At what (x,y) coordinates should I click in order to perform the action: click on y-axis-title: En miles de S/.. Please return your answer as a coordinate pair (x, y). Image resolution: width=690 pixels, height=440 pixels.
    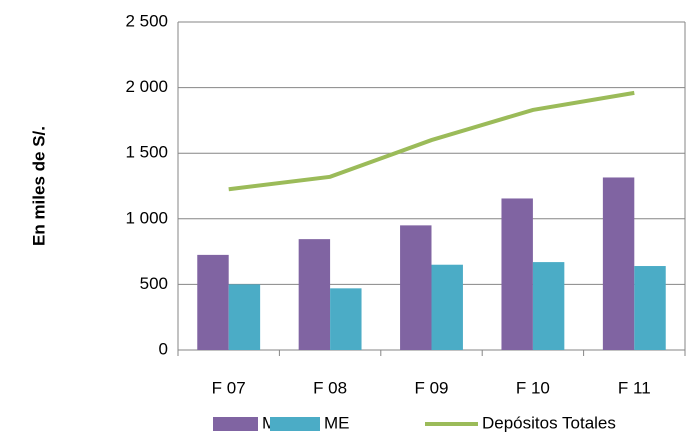
    Looking at the image, I should click on (38, 186).